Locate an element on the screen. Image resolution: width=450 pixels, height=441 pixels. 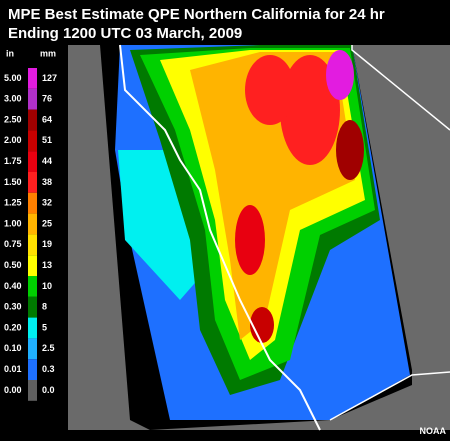
legend-mm-label: 76 is located at coordinates (47, 99).